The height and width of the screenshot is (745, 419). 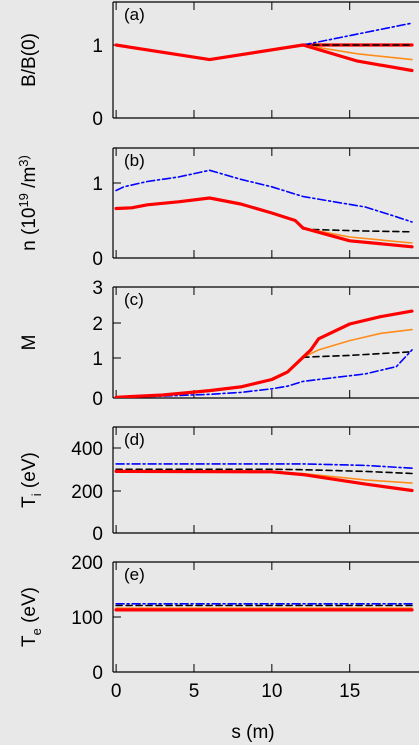 What do you see at coordinates (97, 288) in the screenshot?
I see `y-tick-label: 3` at bounding box center [97, 288].